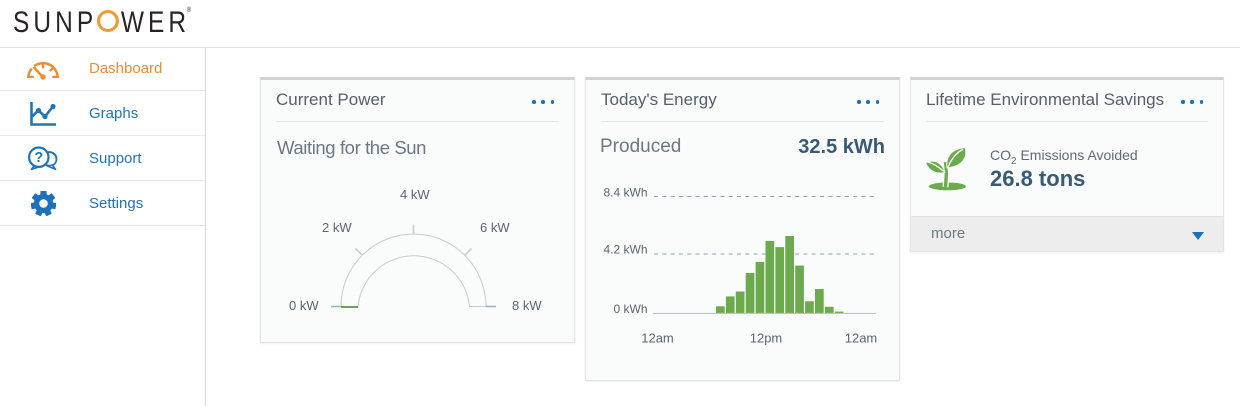 This screenshot has height=406, width=1240. What do you see at coordinates (766, 338) in the screenshot?
I see `svg-text: 12pm` at bounding box center [766, 338].